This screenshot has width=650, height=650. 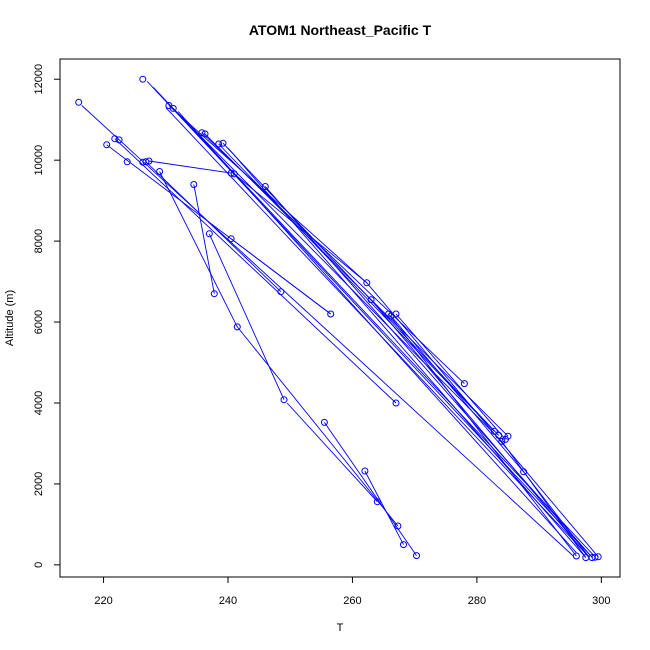 What do you see at coordinates (601, 601) in the screenshot?
I see `x-tick-label: 300` at bounding box center [601, 601].